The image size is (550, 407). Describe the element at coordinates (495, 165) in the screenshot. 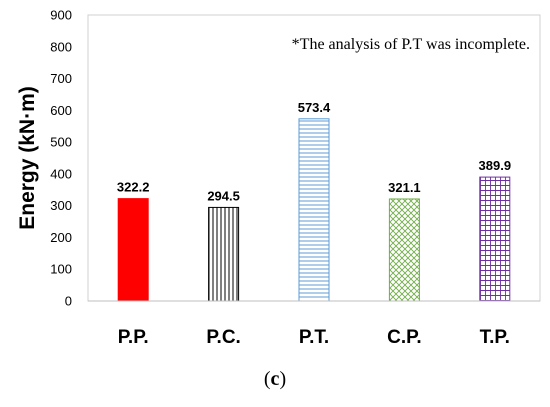

I see `data-label: 389.9` at that location.